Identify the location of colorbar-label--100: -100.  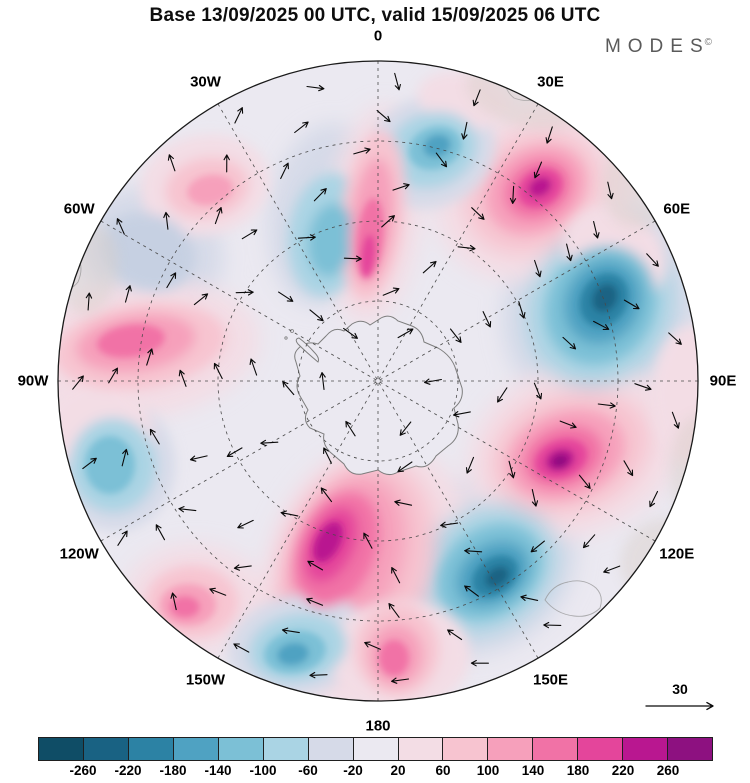
(263, 770).